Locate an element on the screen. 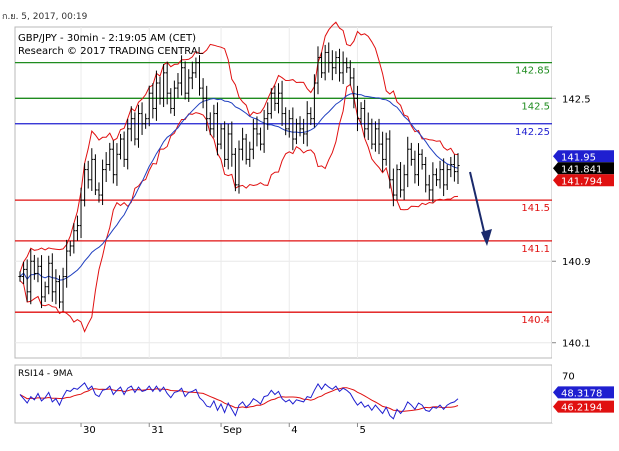  svg-text: 46.2194 is located at coordinates (581, 408).